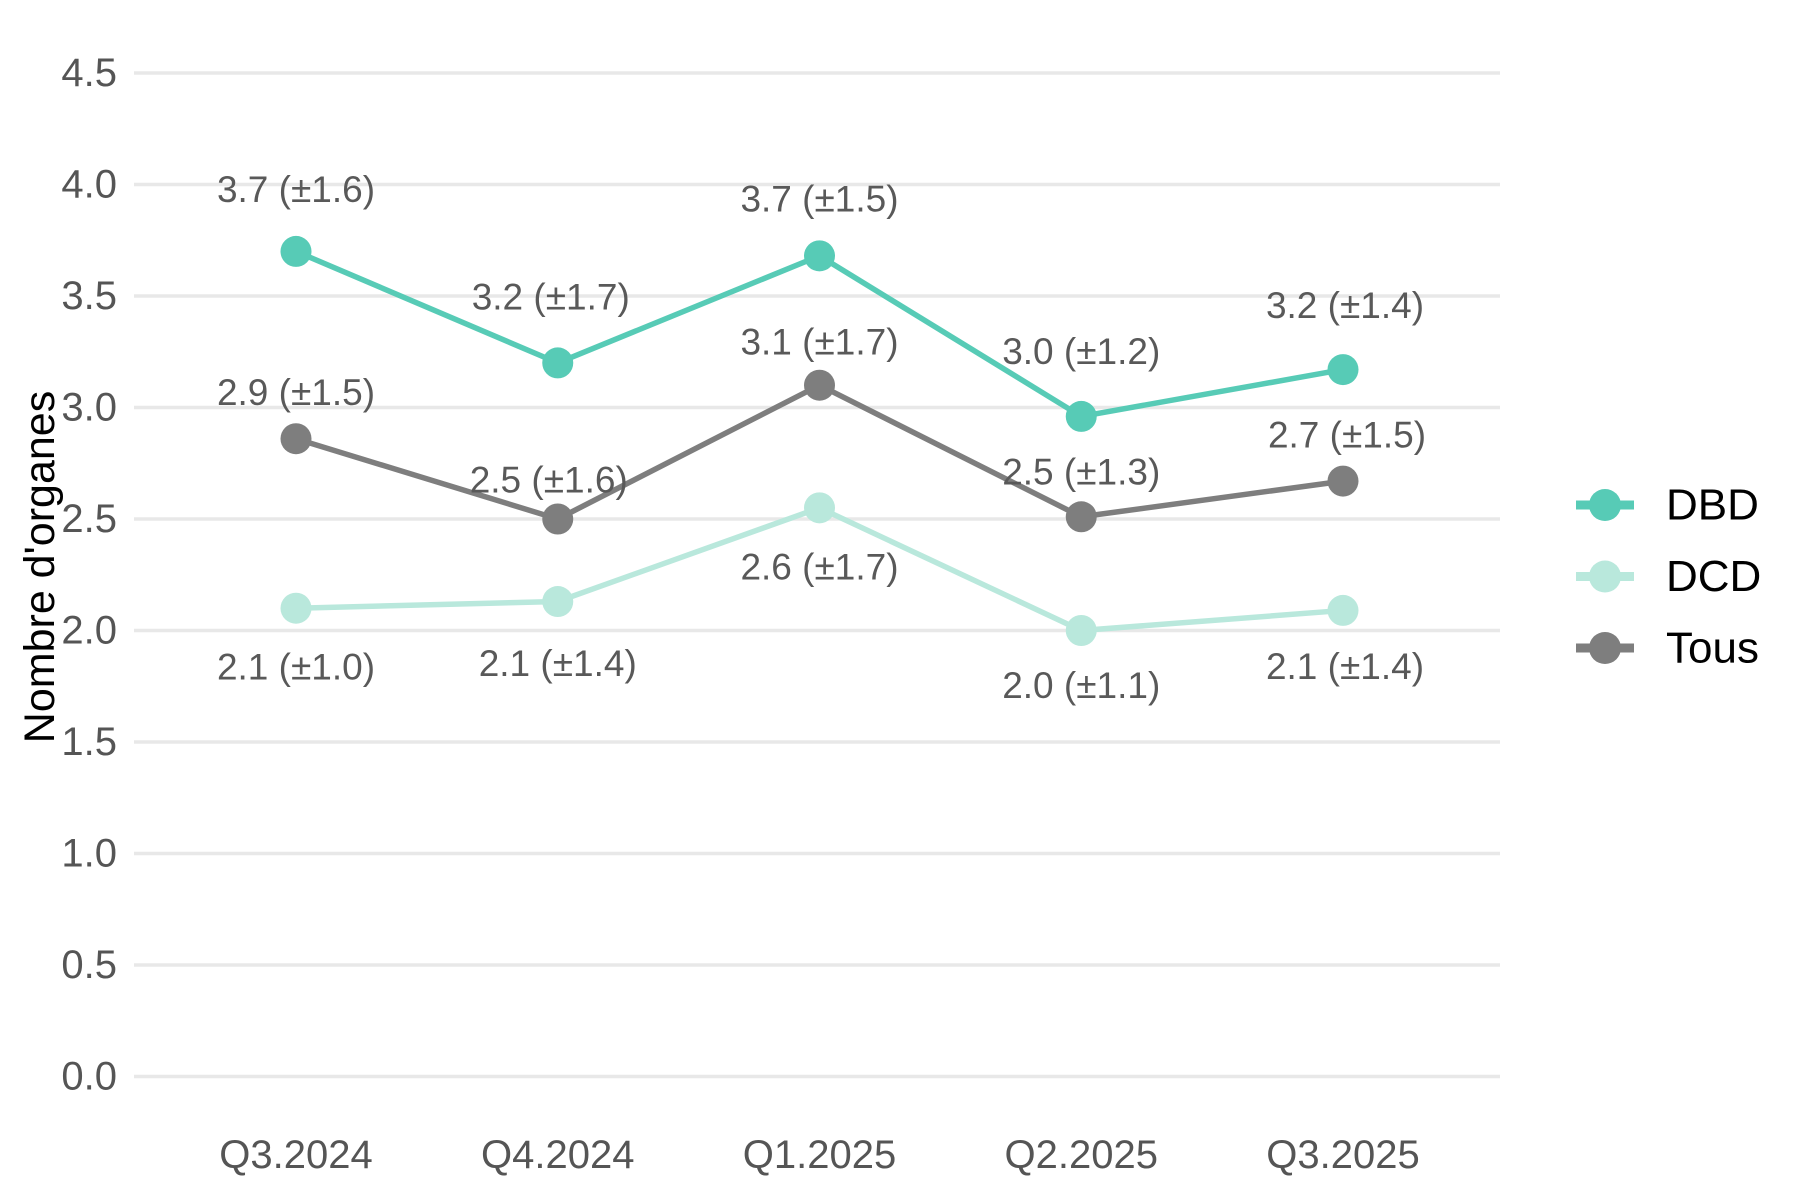 The image size is (1800, 1200). I want to click on y-tick-label: 3.0, so click(89, 408).